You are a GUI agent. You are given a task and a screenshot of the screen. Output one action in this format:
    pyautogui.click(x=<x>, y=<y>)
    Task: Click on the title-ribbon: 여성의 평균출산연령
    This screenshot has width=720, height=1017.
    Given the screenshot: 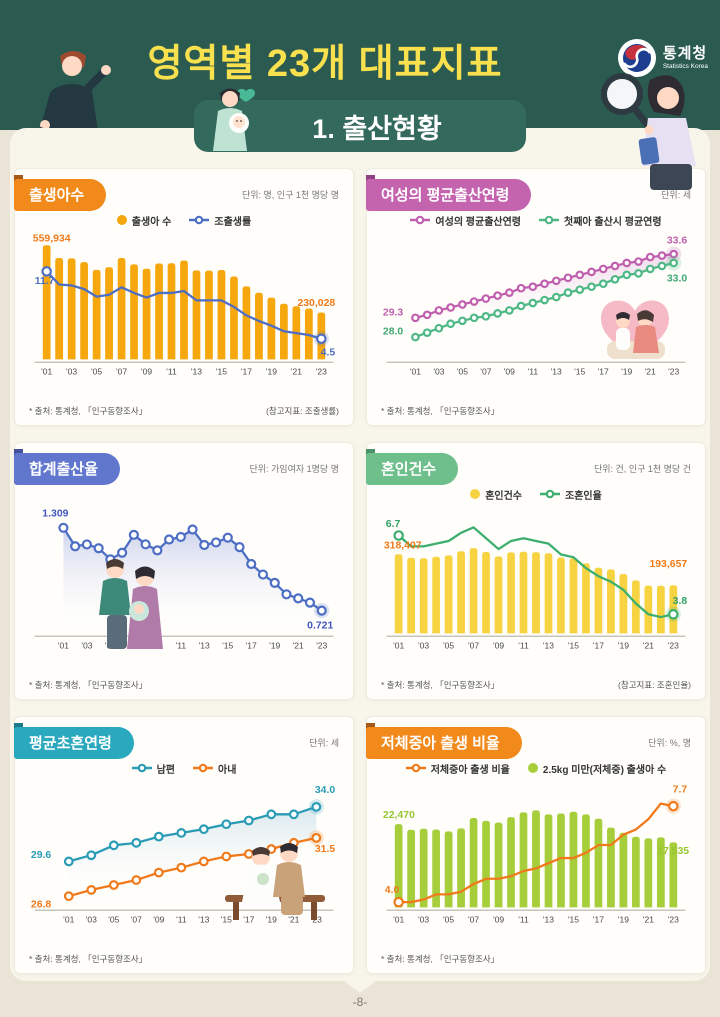 What is the action you would take?
    pyautogui.click(x=449, y=193)
    